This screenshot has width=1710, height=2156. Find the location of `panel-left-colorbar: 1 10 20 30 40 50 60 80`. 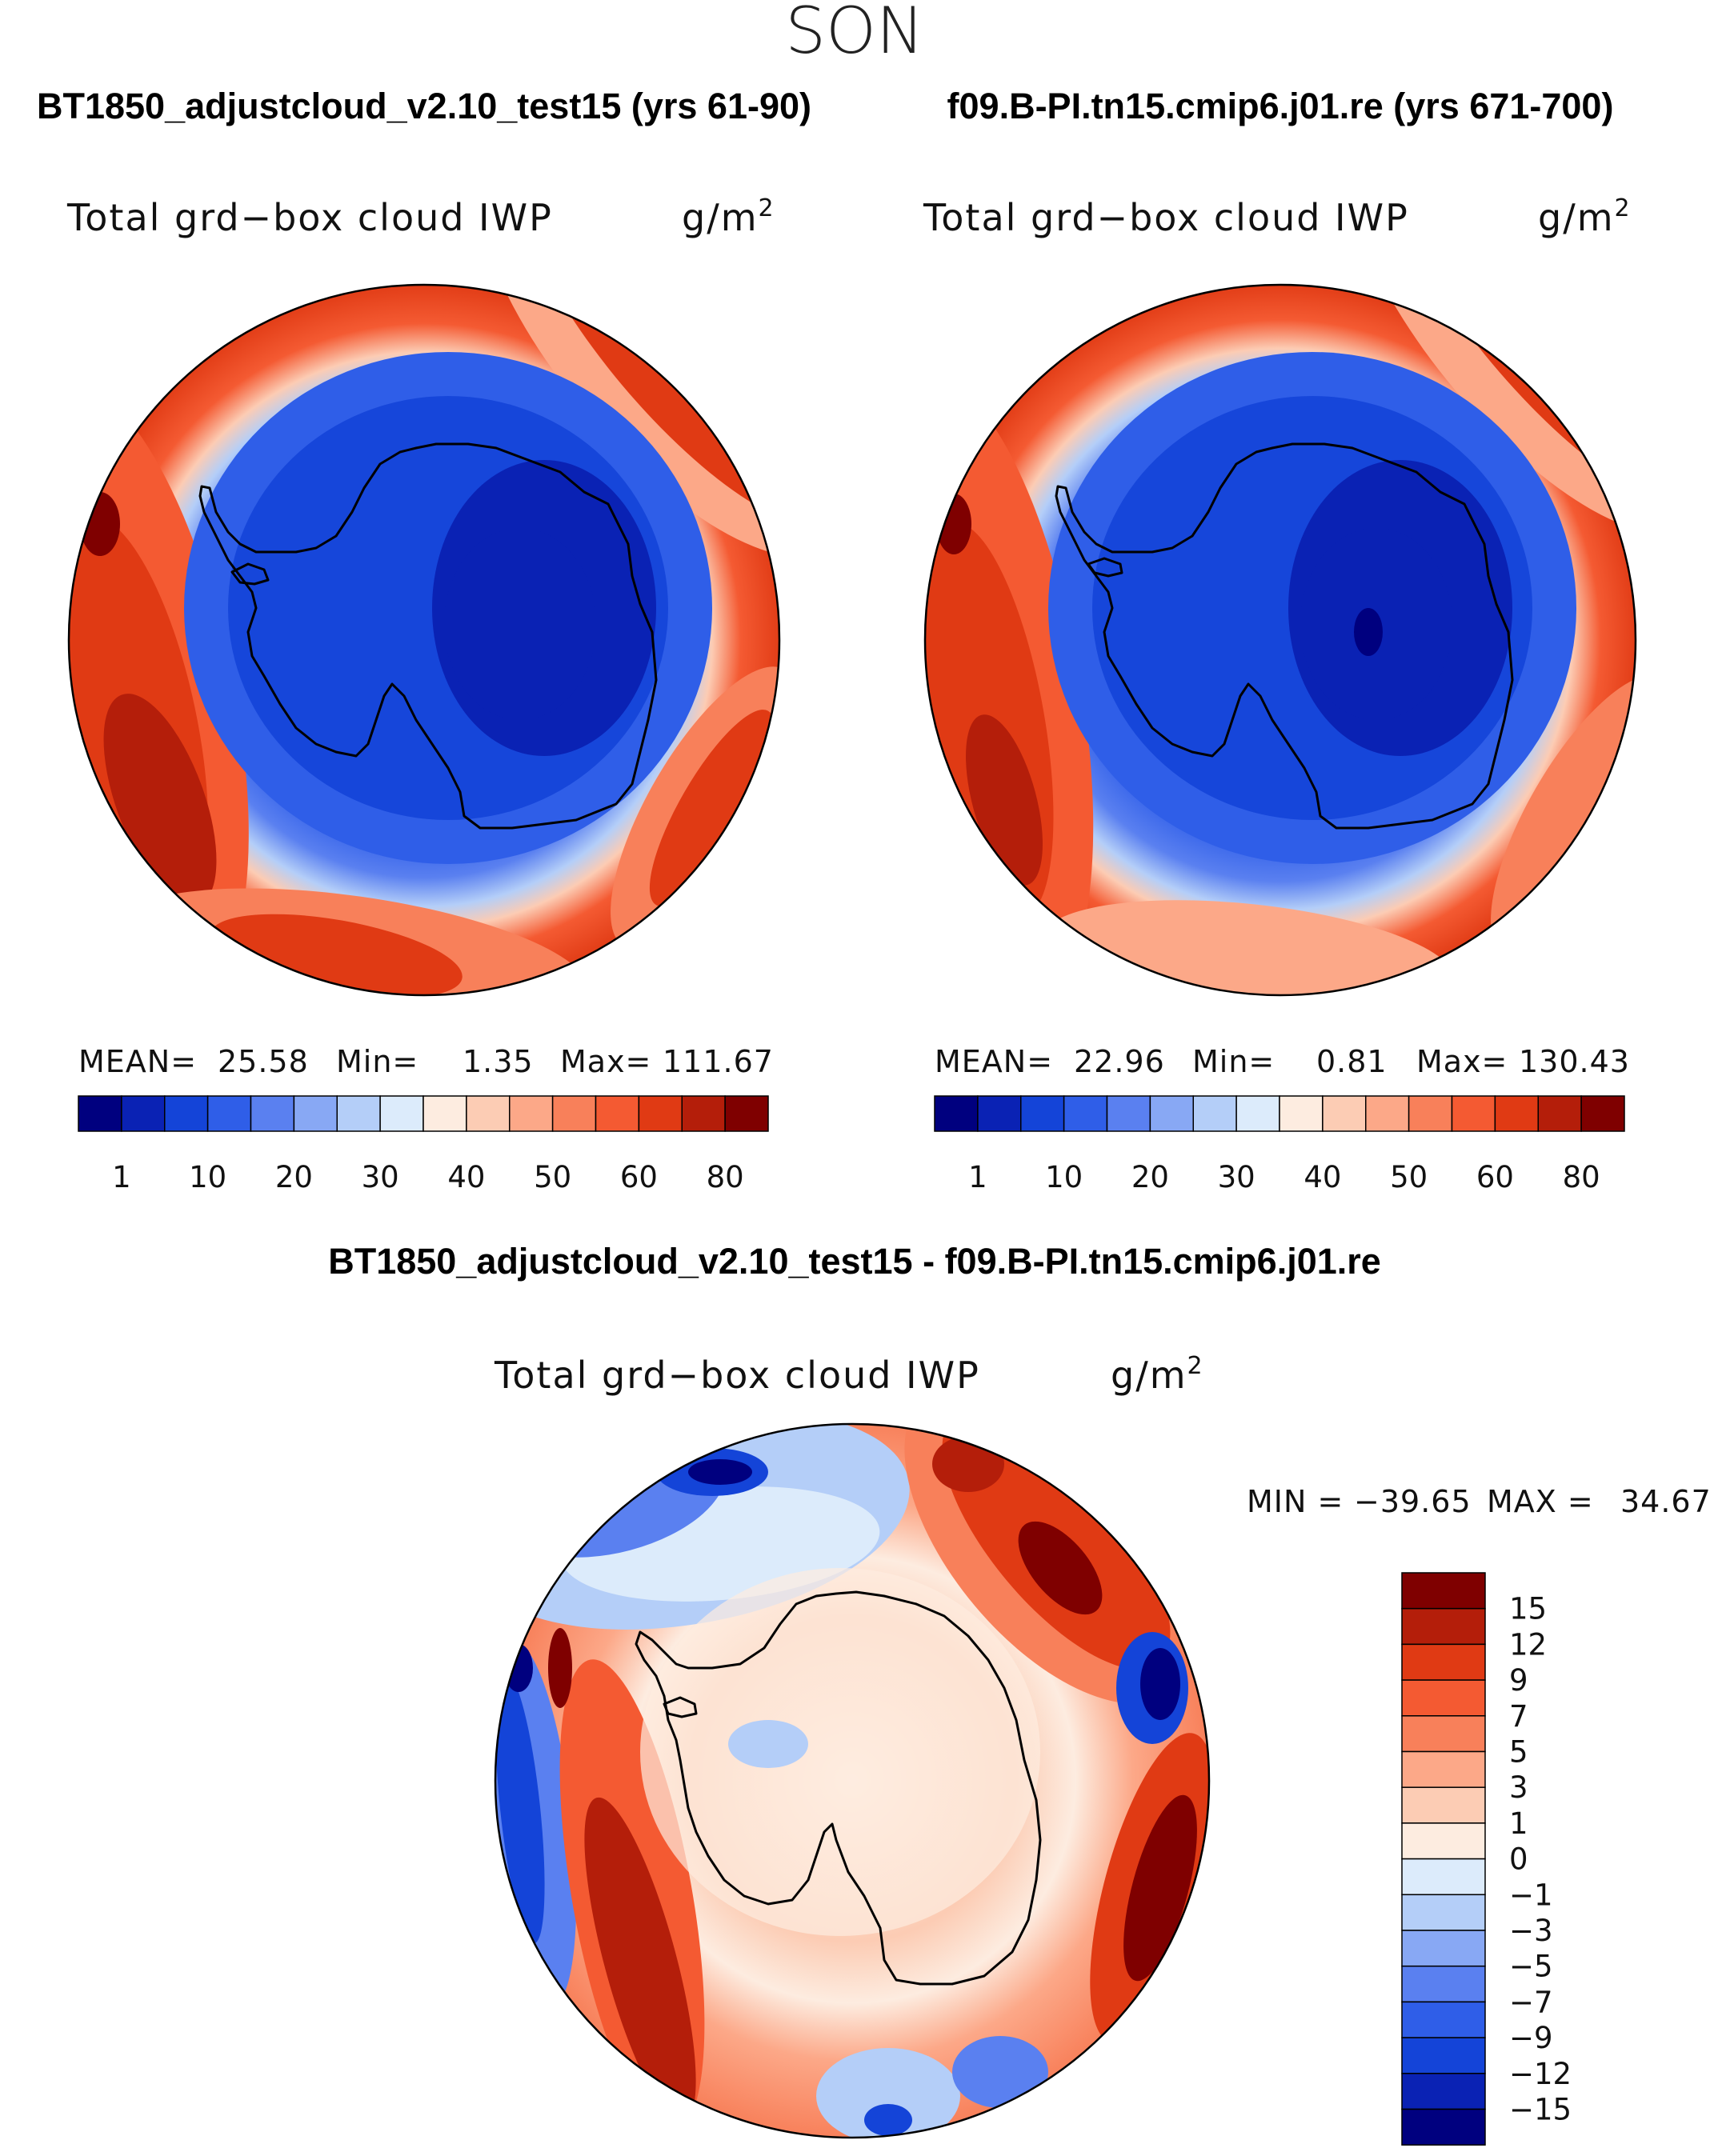

panel-left-colorbar: 1 10 20 30 40 50 60 80 is located at coordinates (423, 1144).